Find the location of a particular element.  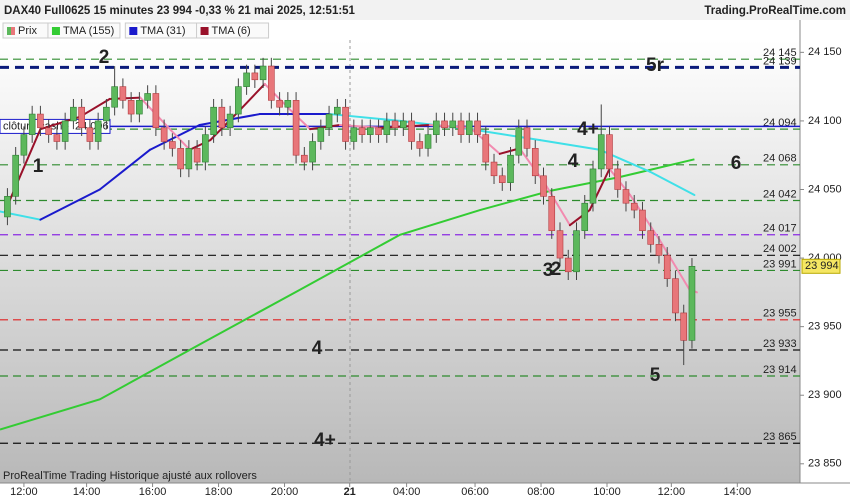

level-label: 24 042 is located at coordinates (780, 194).